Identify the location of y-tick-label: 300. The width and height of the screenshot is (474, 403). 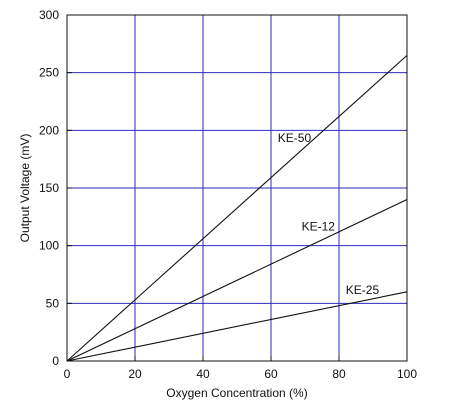
(49, 15).